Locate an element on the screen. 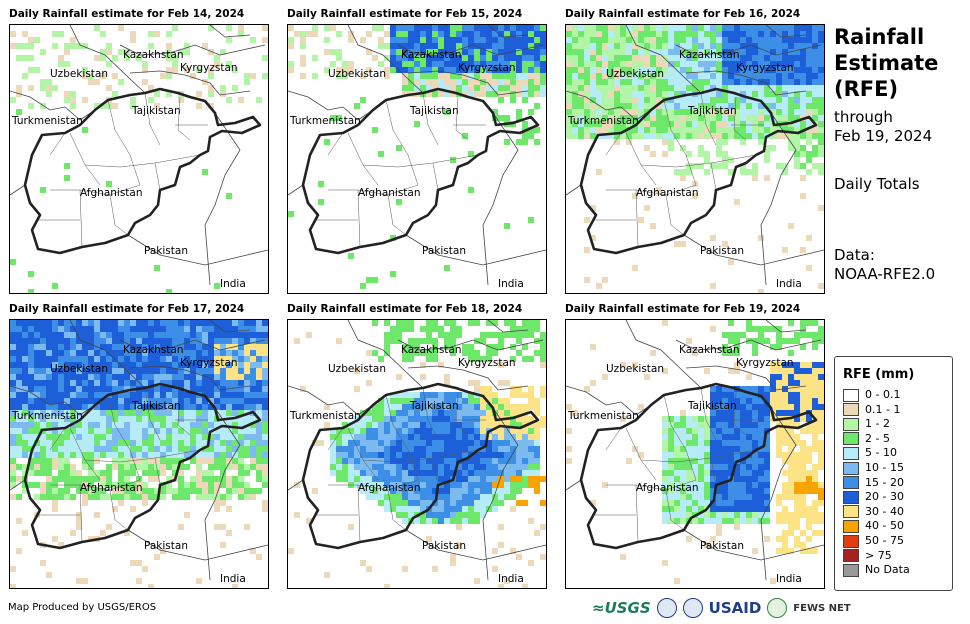 This screenshot has width=970, height=624. legend-label: 1 - 2 is located at coordinates (877, 424).